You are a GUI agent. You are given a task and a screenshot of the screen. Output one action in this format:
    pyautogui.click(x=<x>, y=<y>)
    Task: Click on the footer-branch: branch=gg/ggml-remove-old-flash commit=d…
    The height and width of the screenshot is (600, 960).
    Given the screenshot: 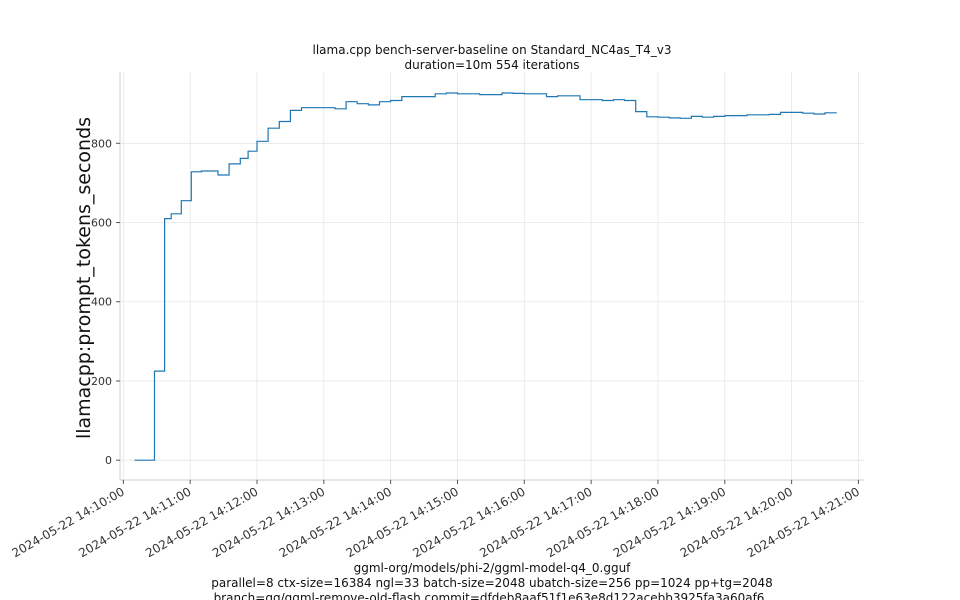 What is the action you would take?
    pyautogui.click(x=489, y=595)
    